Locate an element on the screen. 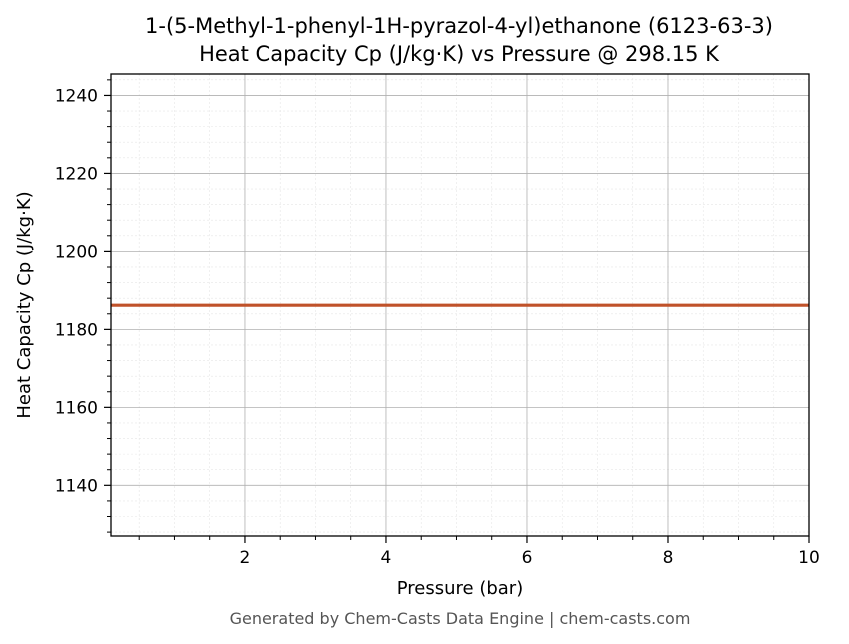  y-tick-label: 1200 is located at coordinates (76, 252).